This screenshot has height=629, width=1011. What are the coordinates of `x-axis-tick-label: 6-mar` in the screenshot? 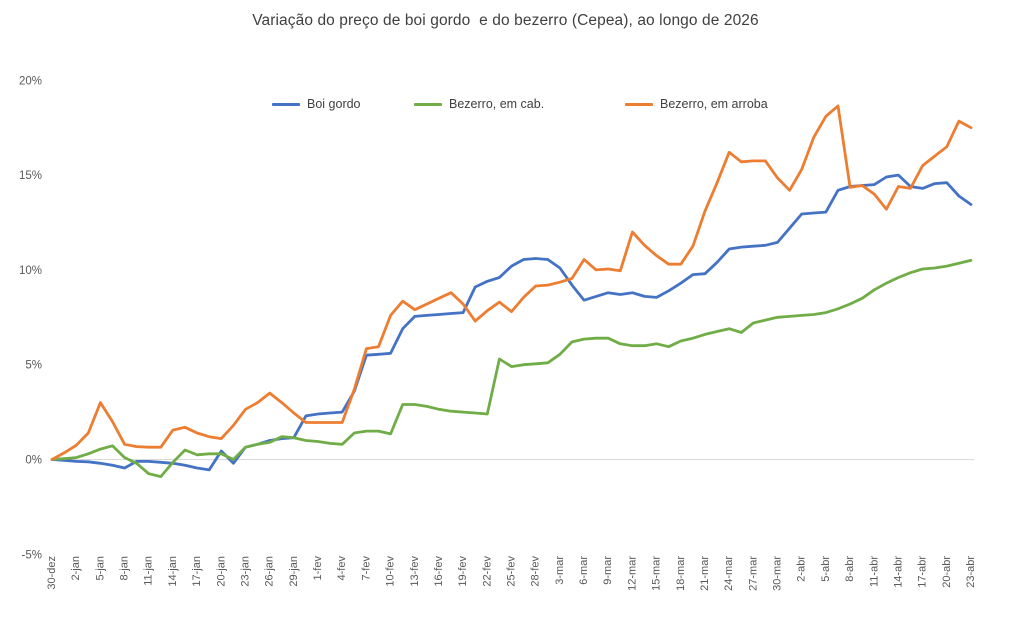 It's located at (584, 570).